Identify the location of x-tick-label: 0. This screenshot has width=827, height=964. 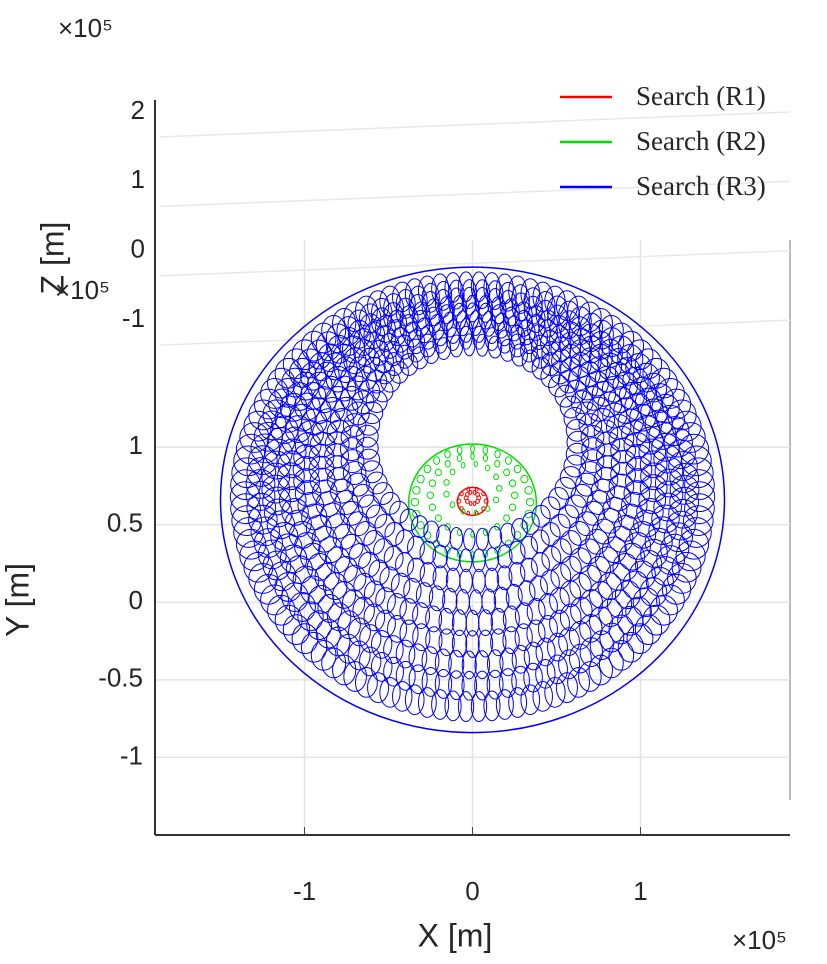
(472, 891).